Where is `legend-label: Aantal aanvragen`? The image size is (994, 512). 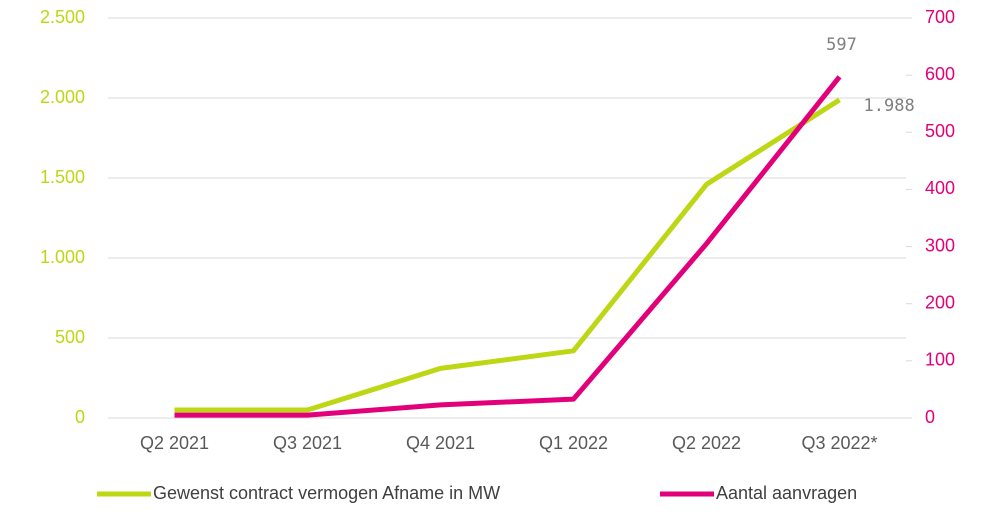 legend-label: Aantal aanvragen is located at coordinates (786, 493).